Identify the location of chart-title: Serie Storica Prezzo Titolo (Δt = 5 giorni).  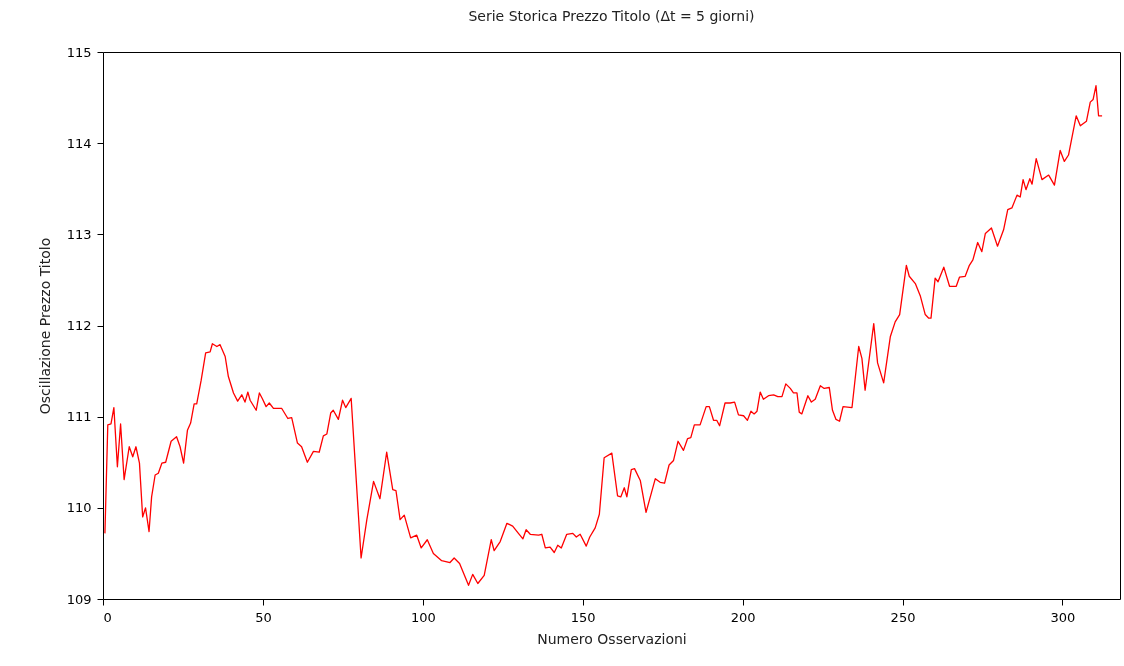
(611, 16).